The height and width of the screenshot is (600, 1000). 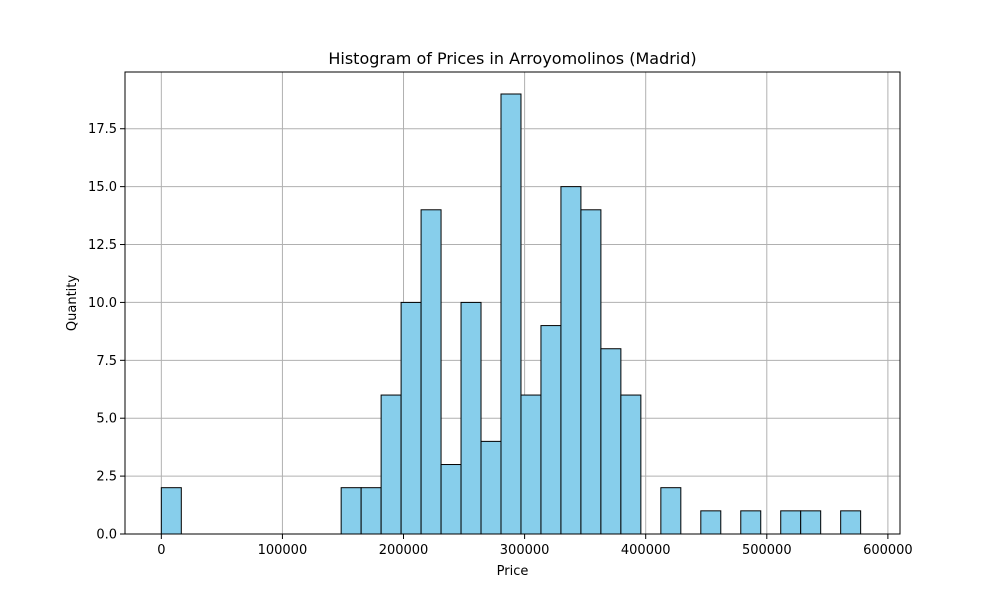 I want to click on x-axis-ticks: 0 100000 200000 300000 400000 500000 600000, so click(x=535, y=546).